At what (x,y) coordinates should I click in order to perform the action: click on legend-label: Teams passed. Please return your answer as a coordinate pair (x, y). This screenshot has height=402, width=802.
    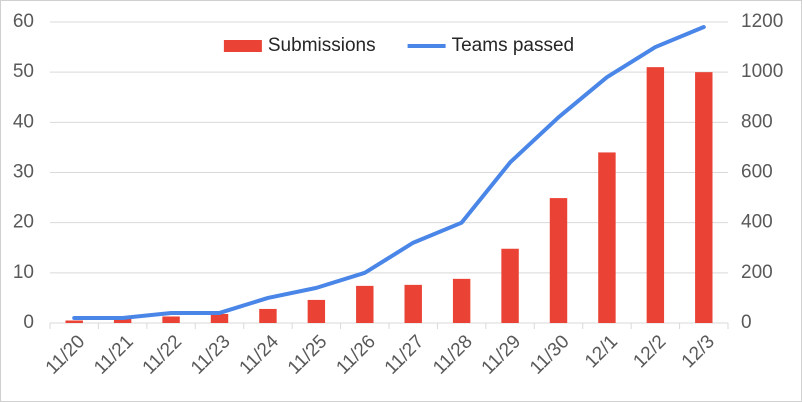
    Looking at the image, I should click on (513, 45).